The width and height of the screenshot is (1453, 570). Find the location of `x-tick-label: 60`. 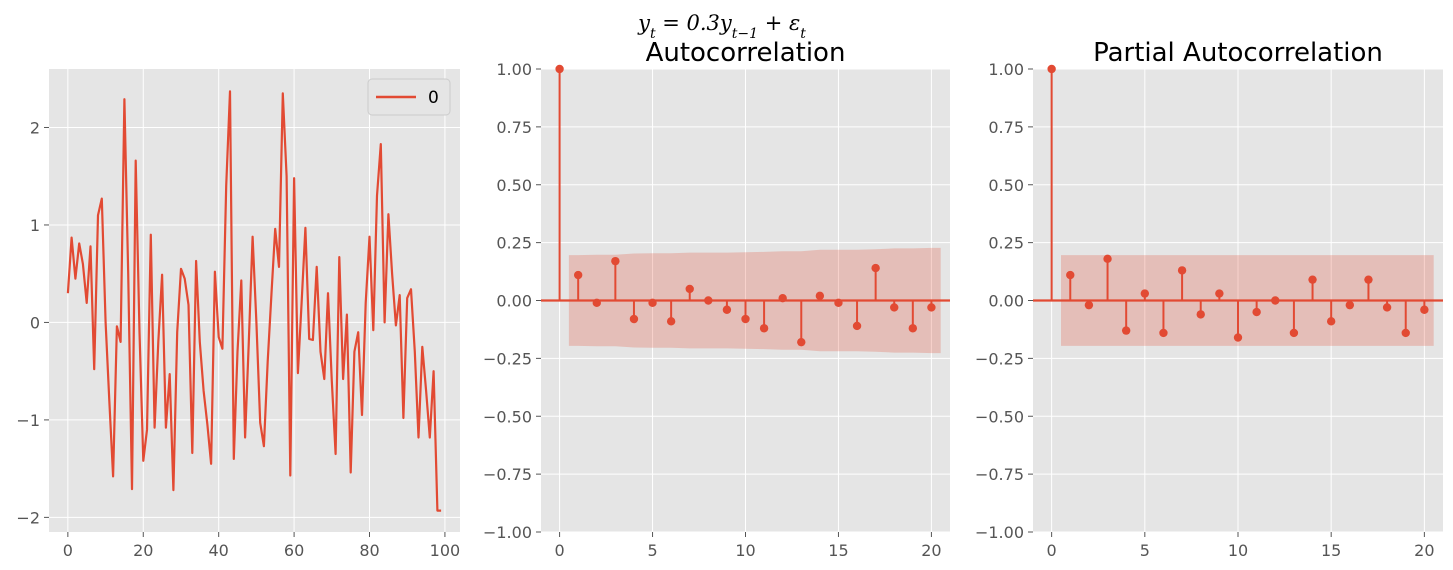

x-tick-label: 60 is located at coordinates (294, 550).